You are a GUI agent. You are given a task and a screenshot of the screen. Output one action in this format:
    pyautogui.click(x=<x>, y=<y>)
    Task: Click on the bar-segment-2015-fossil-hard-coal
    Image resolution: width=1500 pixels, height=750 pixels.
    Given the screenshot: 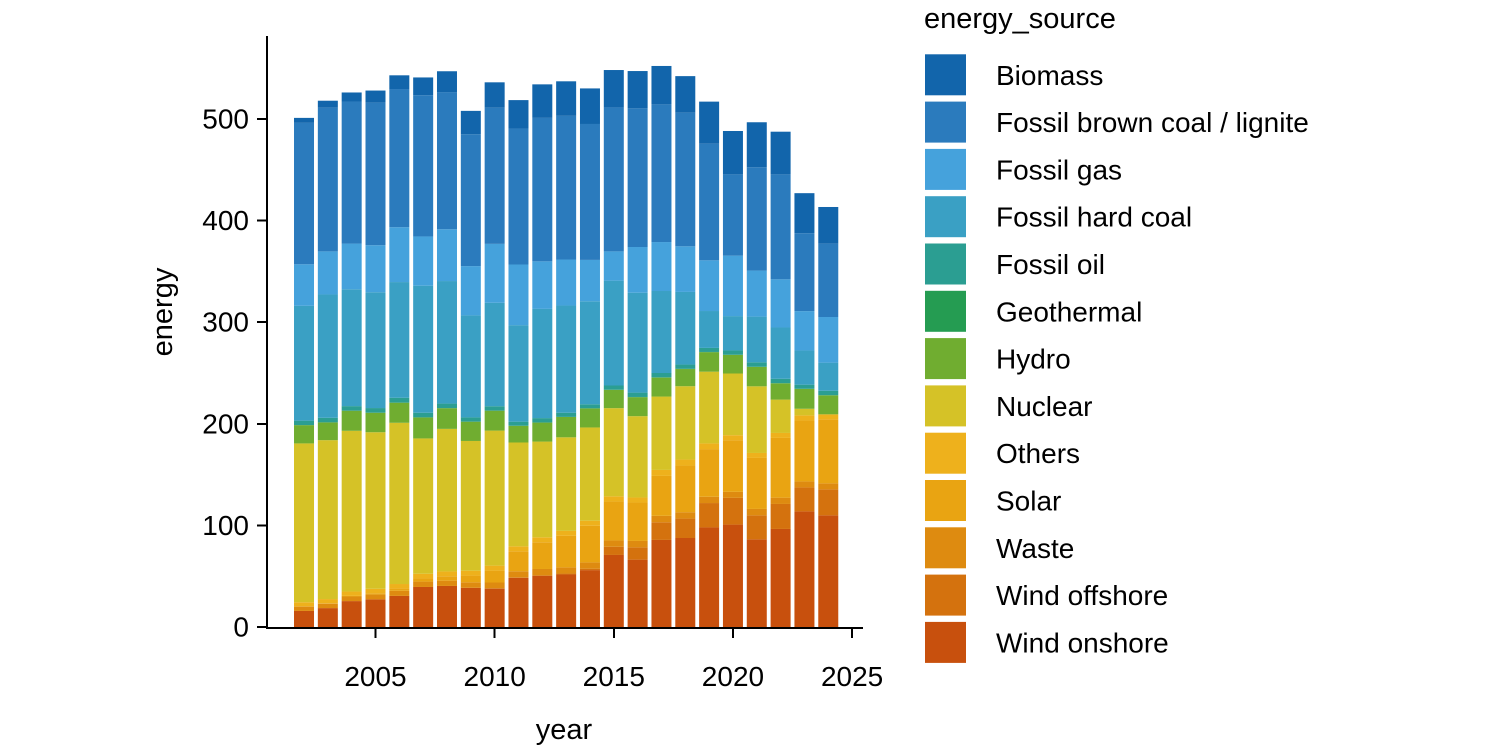 What is the action you would take?
    pyautogui.click(x=613, y=333)
    